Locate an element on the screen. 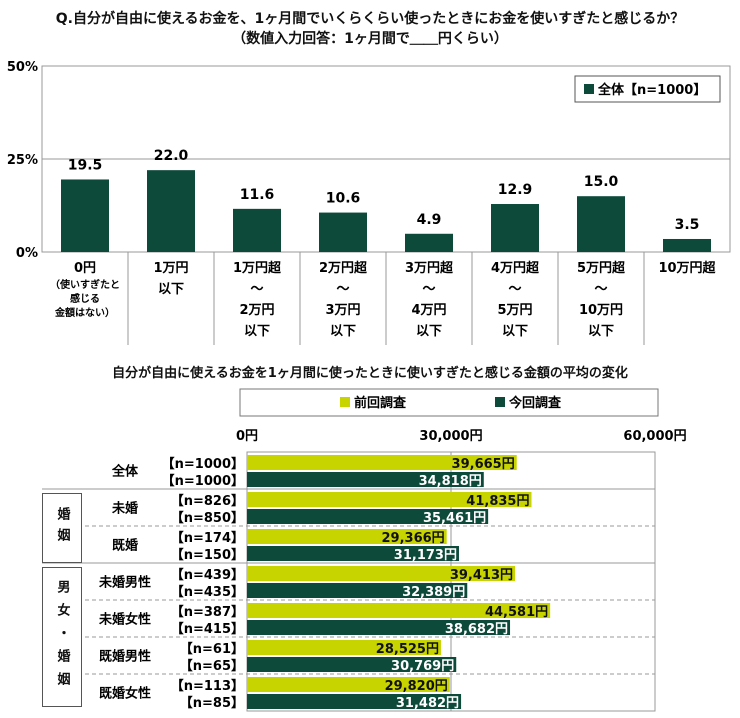 The width and height of the screenshot is (740, 718). data-label: 34,818円 is located at coordinates (450, 481).